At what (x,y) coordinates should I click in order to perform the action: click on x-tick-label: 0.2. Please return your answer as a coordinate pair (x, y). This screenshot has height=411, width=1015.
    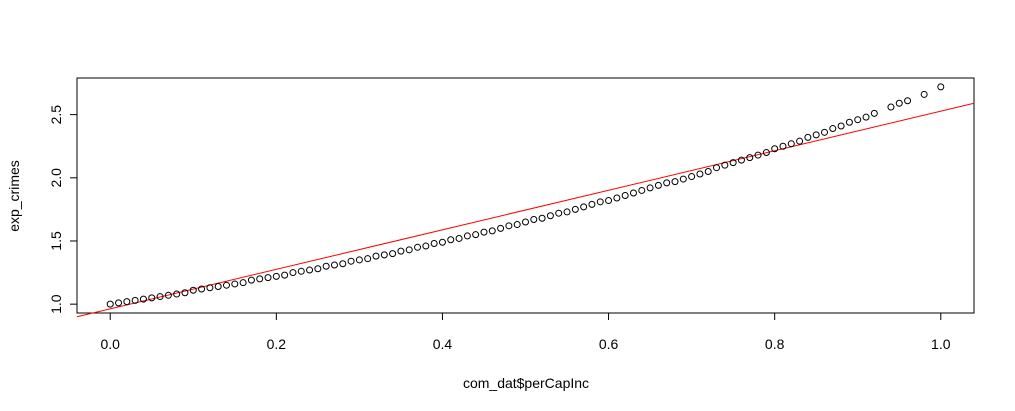
    Looking at the image, I should click on (277, 344).